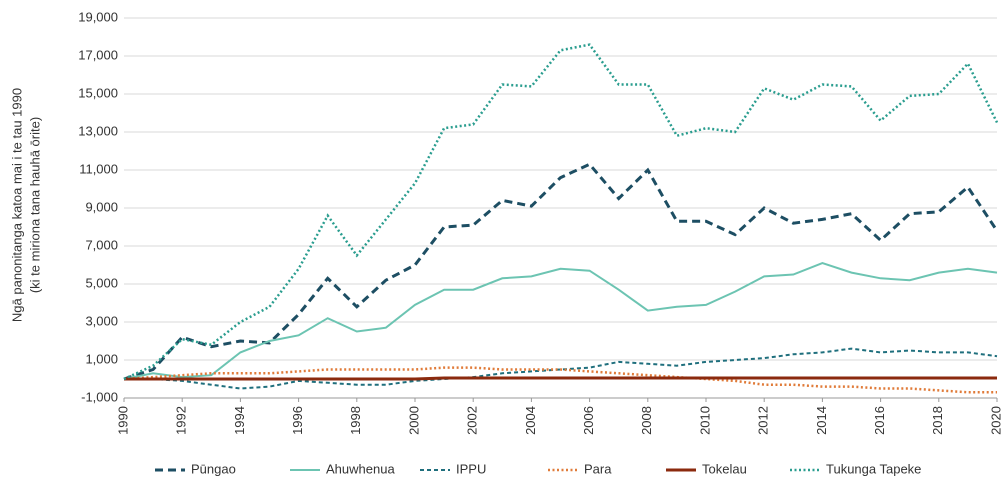 Image resolution: width=1003 pixels, height=483 pixels. I want to click on x-tick-label: 2012, so click(763, 420).